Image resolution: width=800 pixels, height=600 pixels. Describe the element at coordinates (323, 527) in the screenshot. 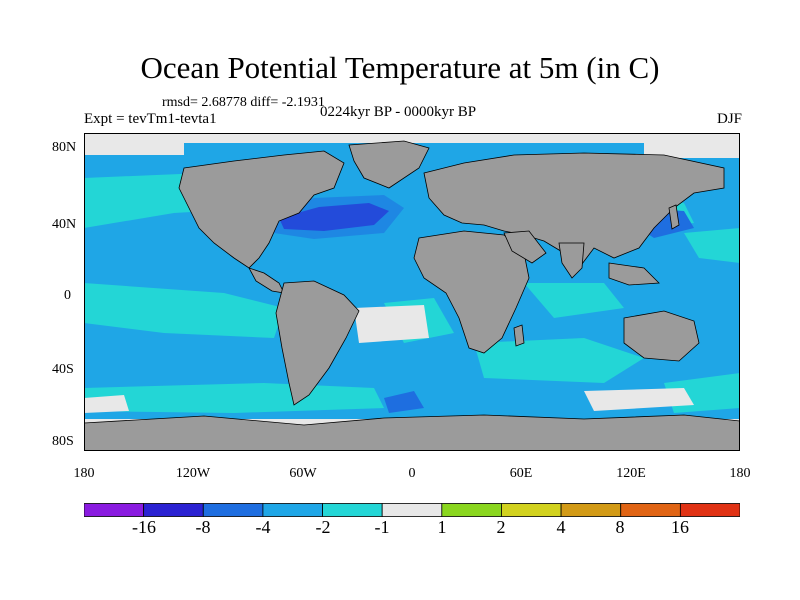

I see `colorbar-label-minus2: -2` at that location.